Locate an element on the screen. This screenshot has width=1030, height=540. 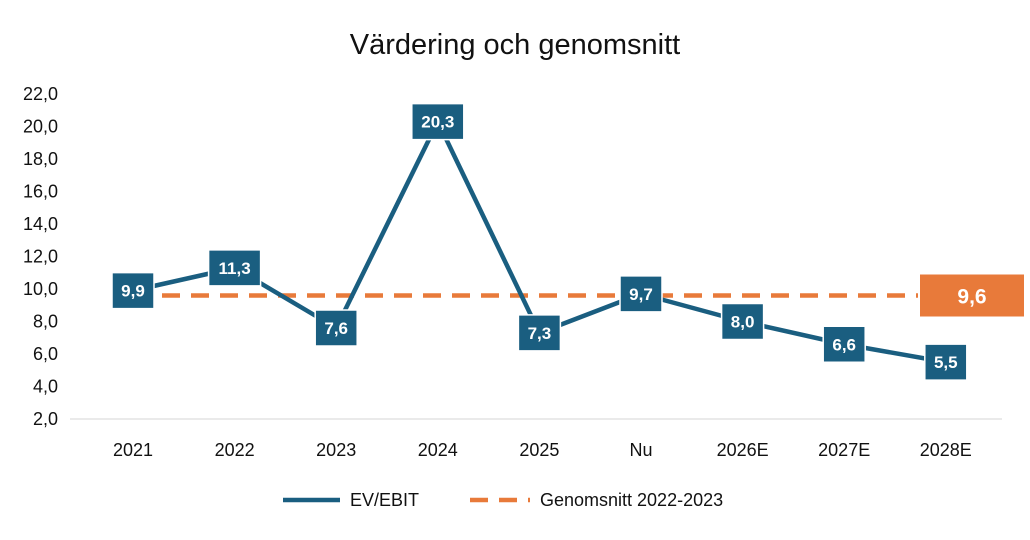
data-label: 7,6 is located at coordinates (336, 328).